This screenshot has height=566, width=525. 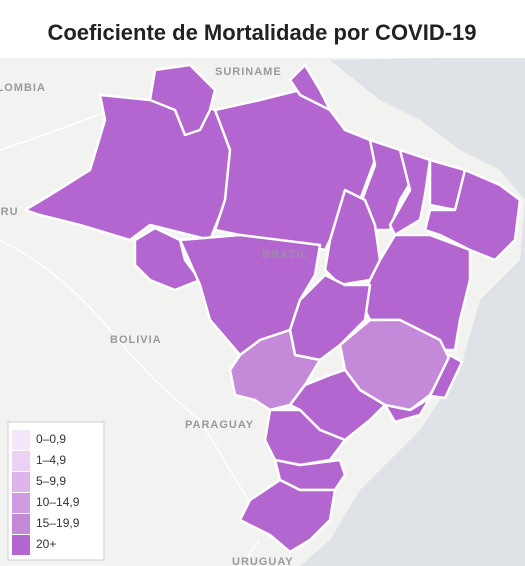 I want to click on legend-label: 5–9,9, so click(x=51, y=481).